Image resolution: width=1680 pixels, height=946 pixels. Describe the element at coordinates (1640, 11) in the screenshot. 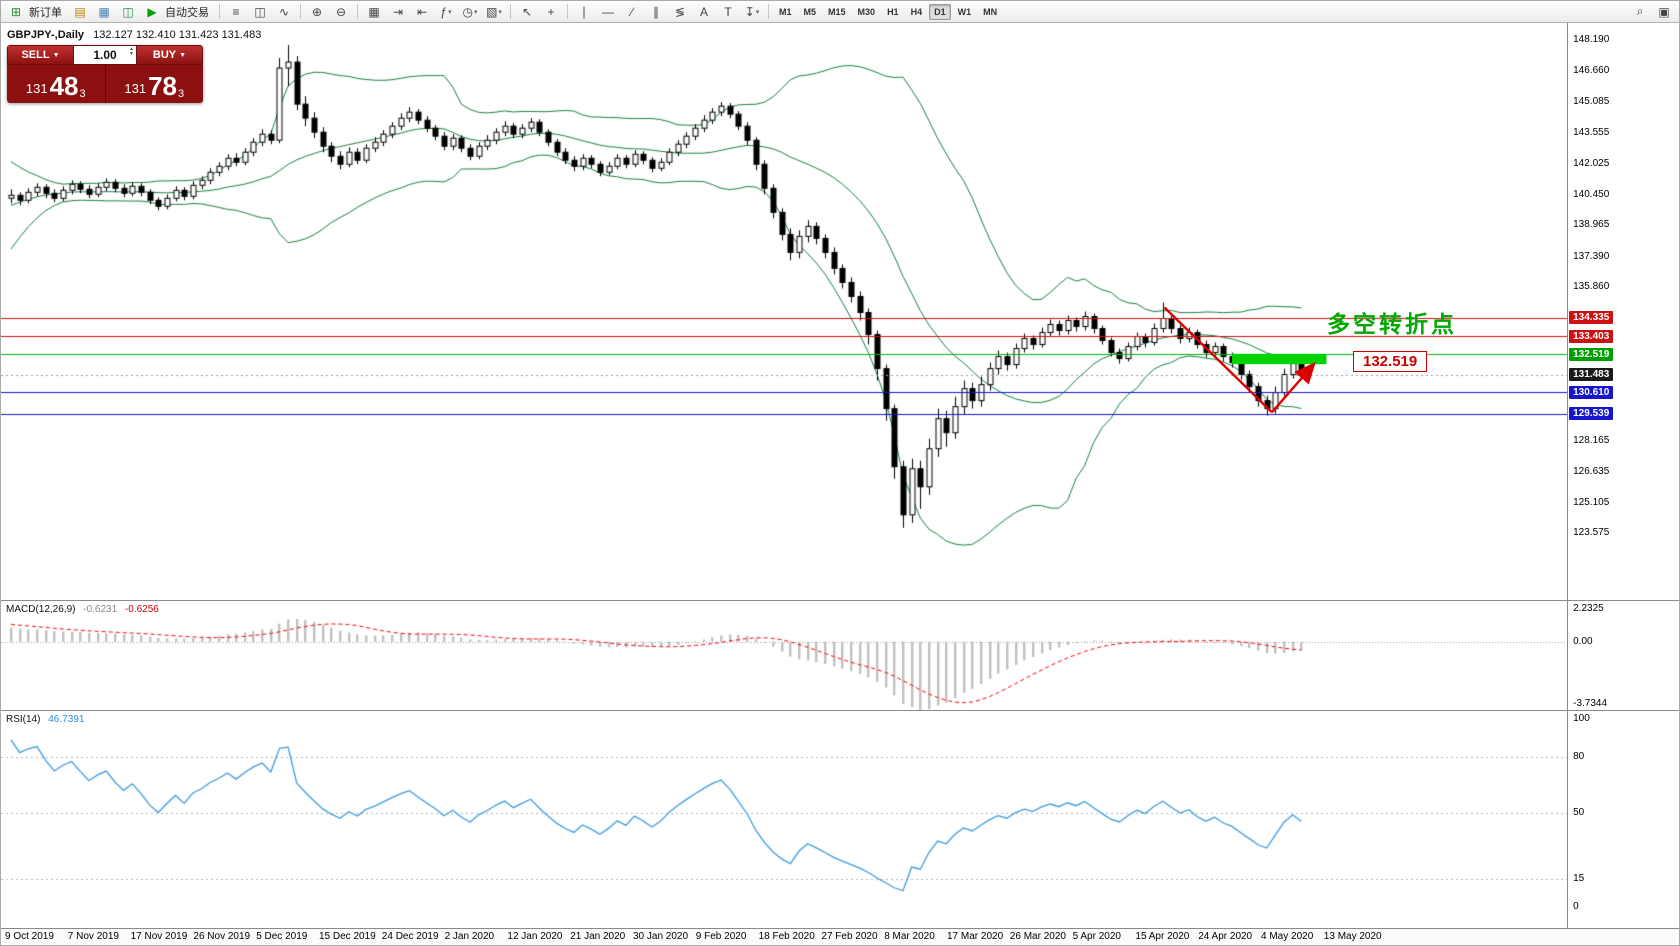

I see `search-icon: ⌕` at that location.